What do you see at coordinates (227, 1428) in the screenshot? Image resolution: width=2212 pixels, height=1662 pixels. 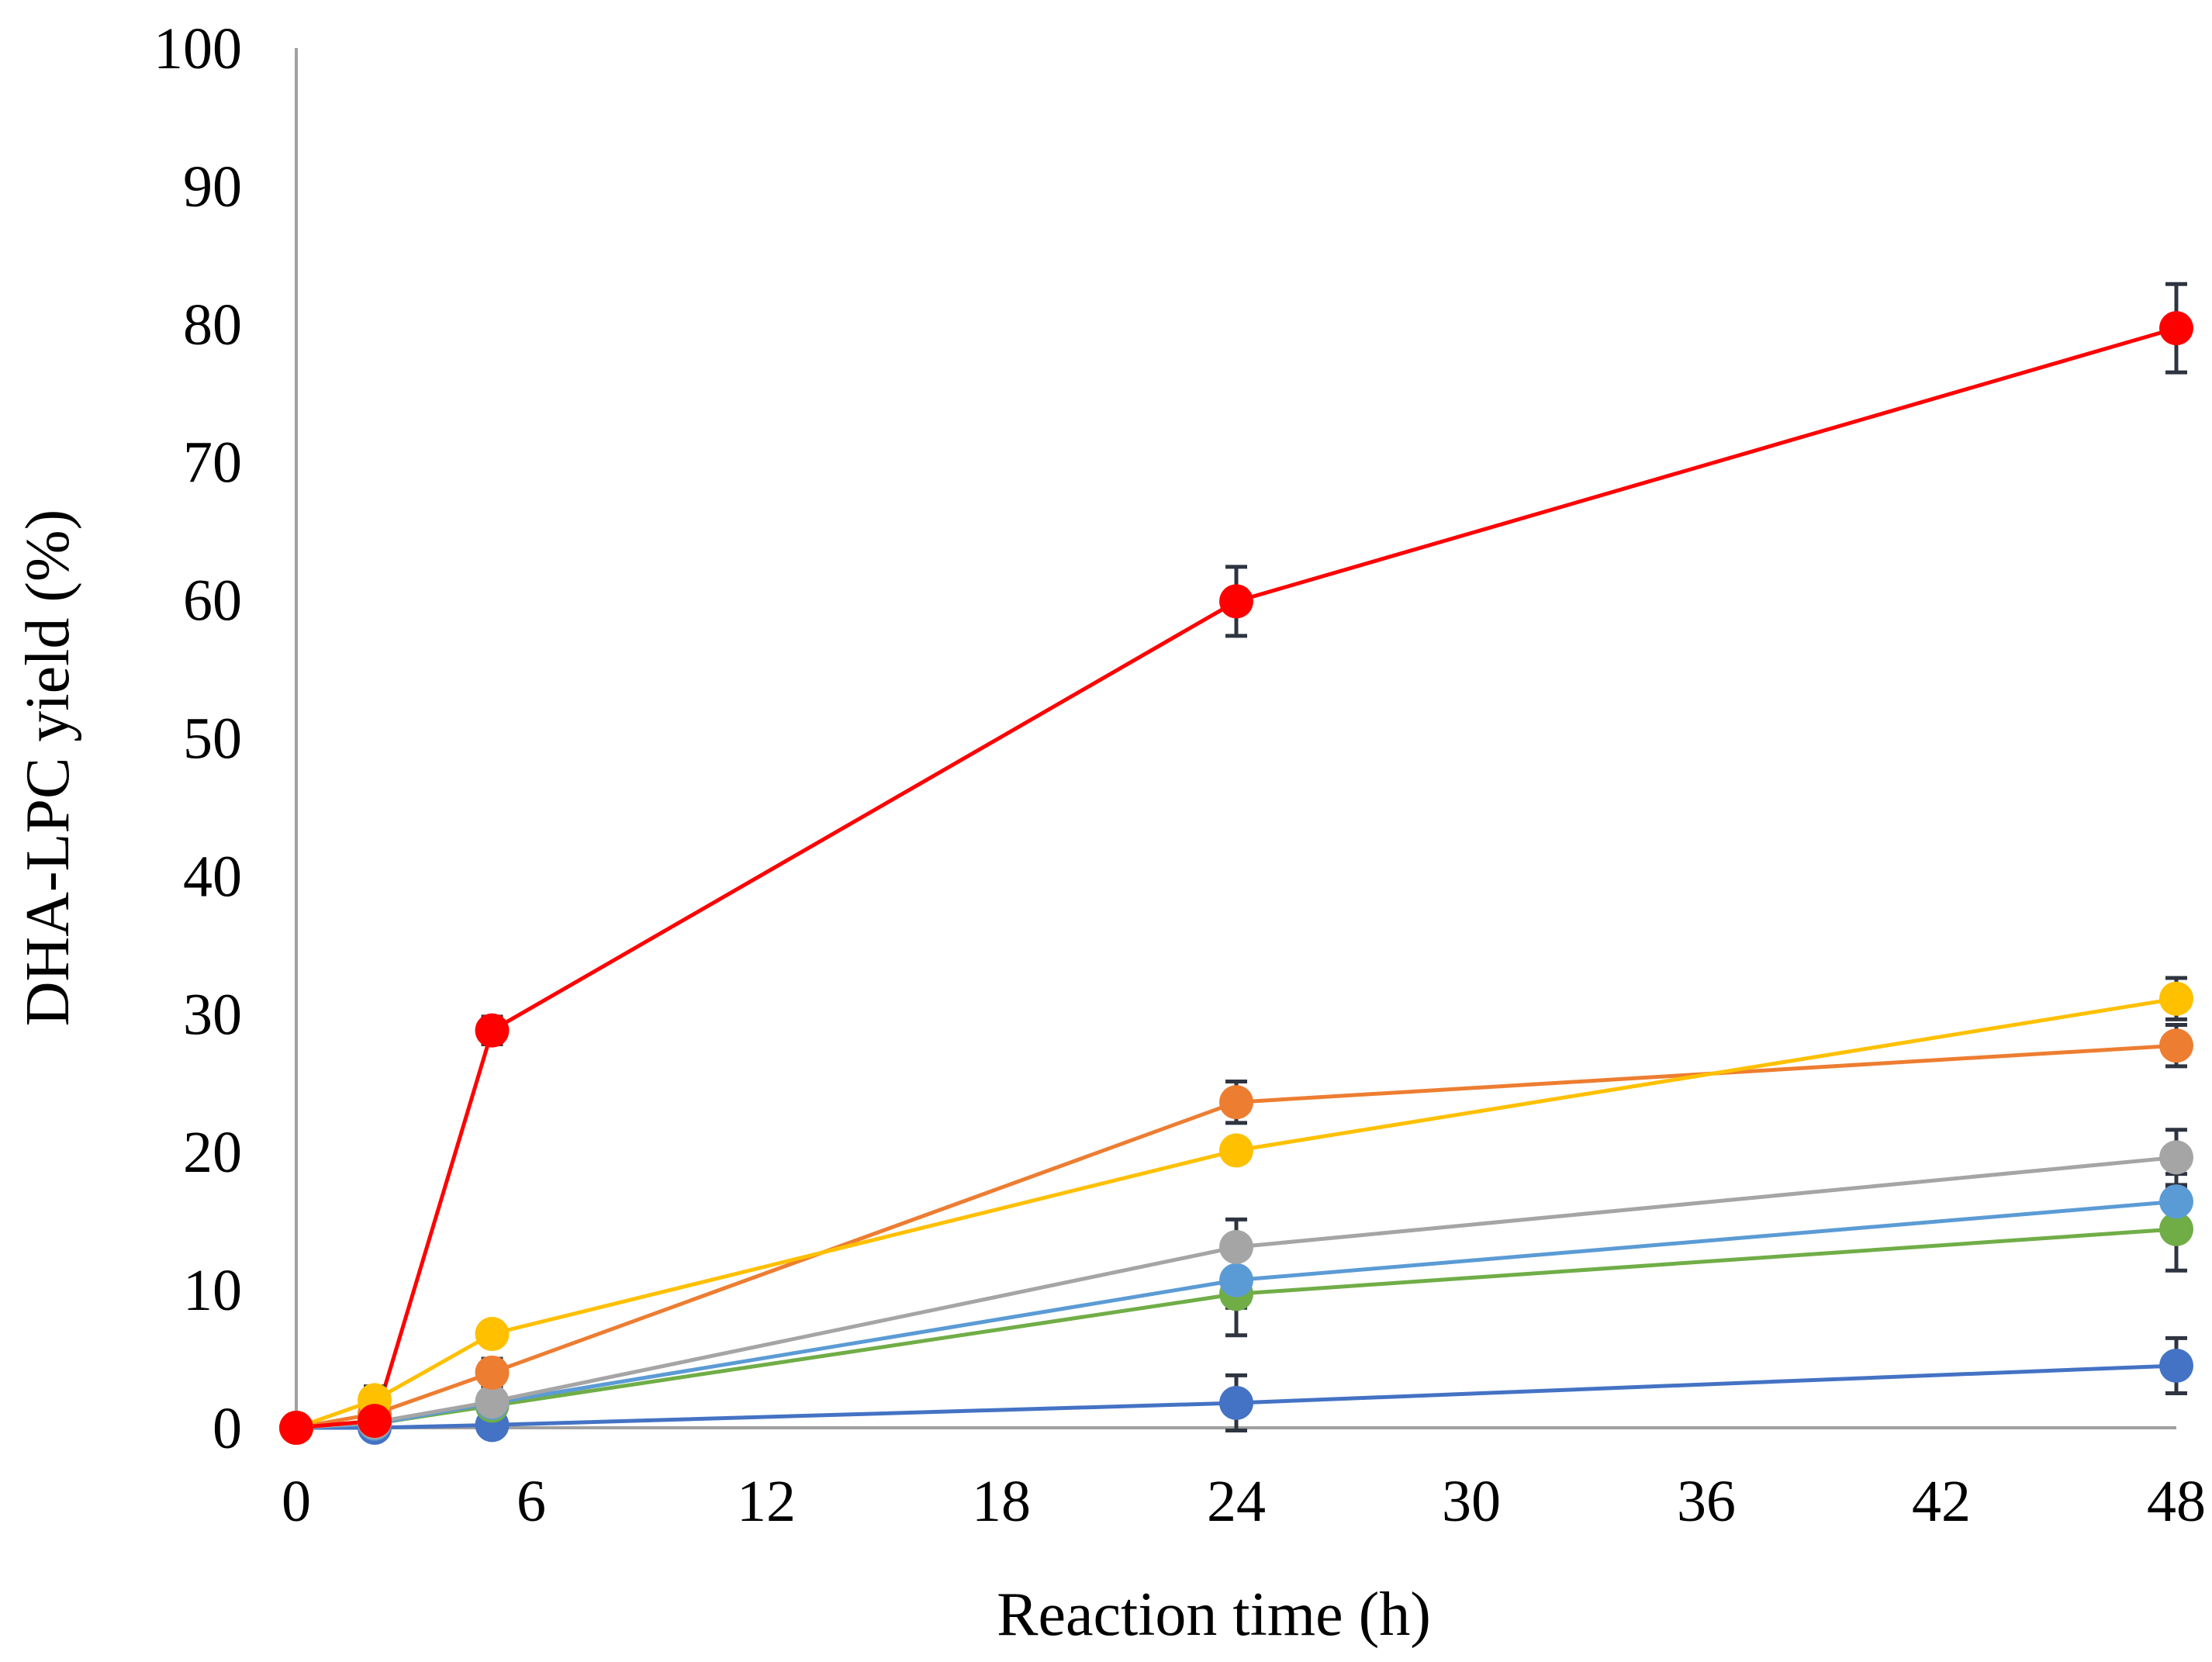 I see `y-tick-label: 0` at bounding box center [227, 1428].